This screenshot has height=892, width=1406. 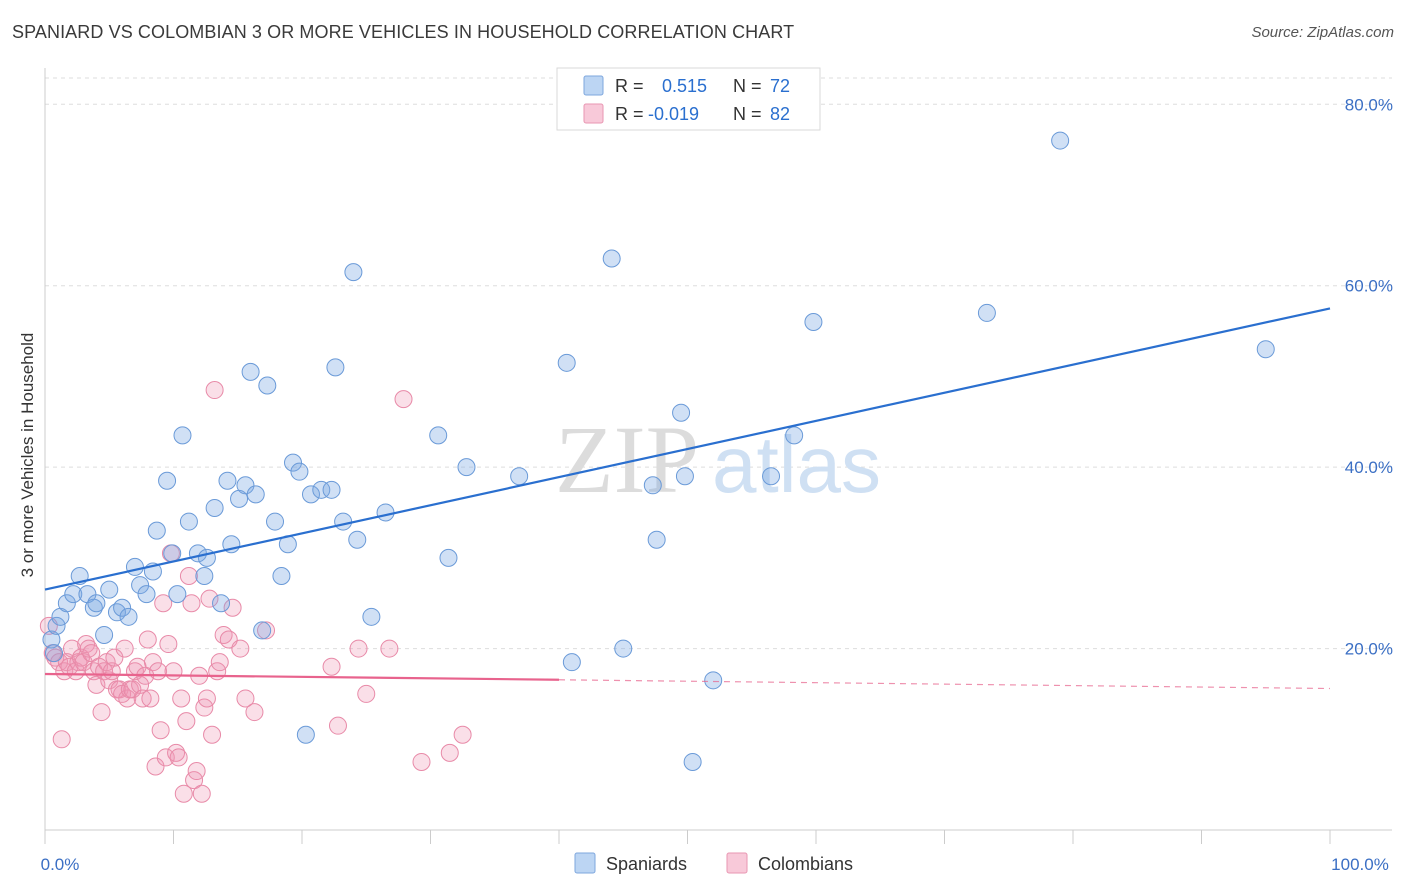 I want to click on legend-bottom: Spaniards Colombians, so click(x=713, y=863).